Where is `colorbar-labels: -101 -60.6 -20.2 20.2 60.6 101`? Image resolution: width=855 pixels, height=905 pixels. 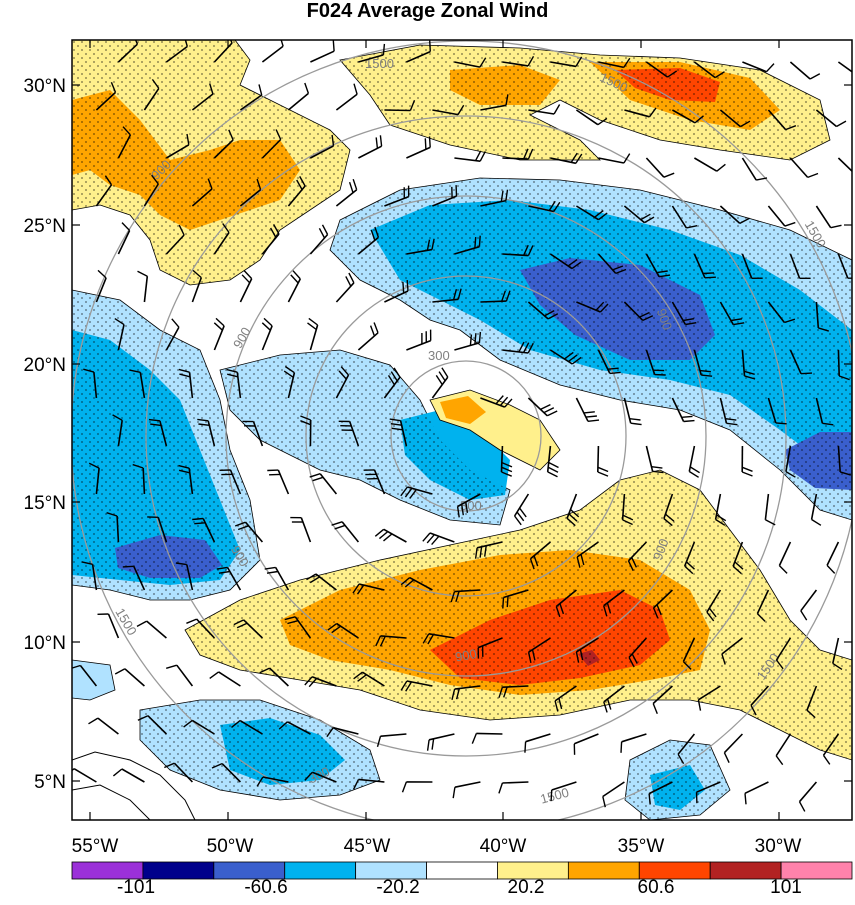
colorbar-labels: -101 -60.6 -20.2 20.2 60.6 101 is located at coordinates (459, 887).